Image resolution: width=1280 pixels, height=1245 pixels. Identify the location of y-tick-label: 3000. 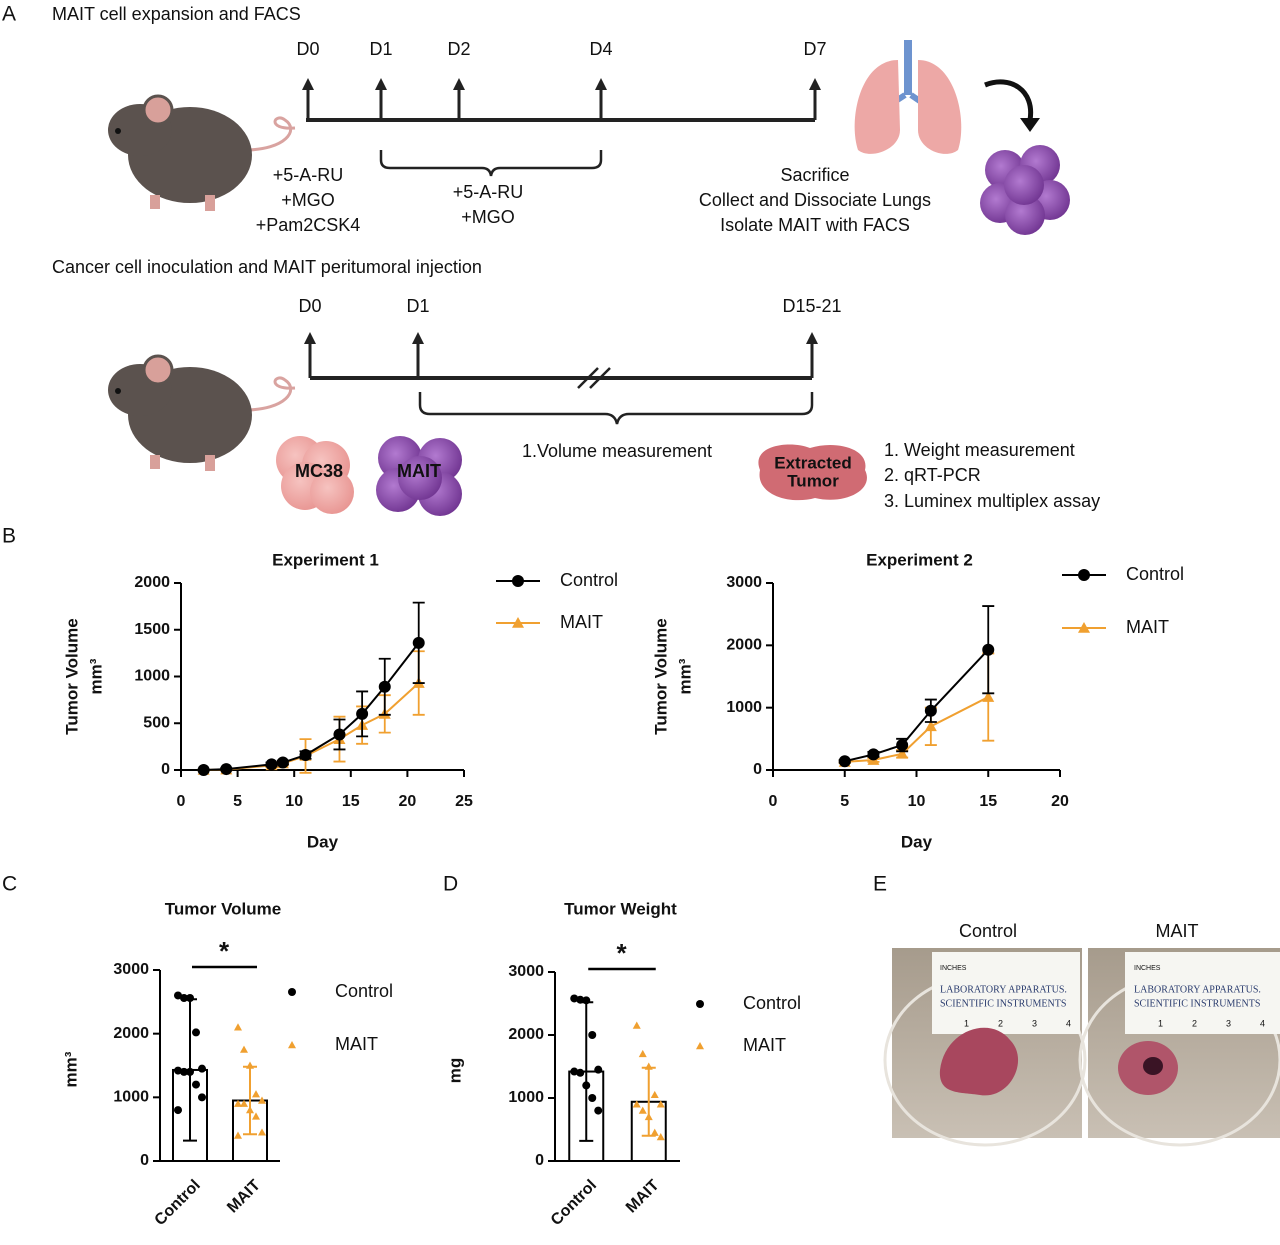
(744, 582).